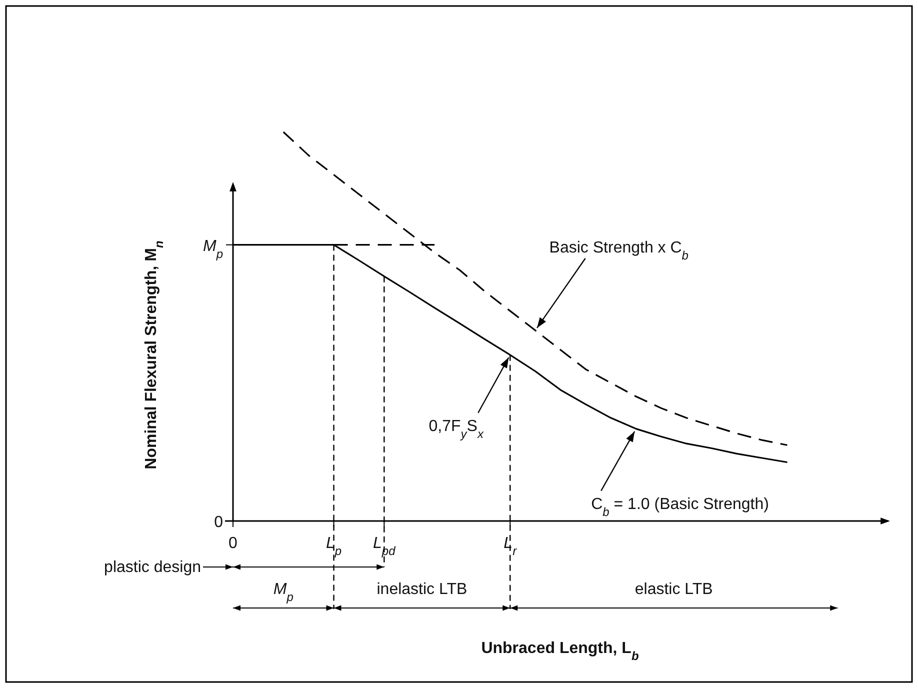 The image size is (918, 690). What do you see at coordinates (680, 507) in the screenshot?
I see `annotation: C$_{b}$ = 1.0 (Basic Strength)` at bounding box center [680, 507].